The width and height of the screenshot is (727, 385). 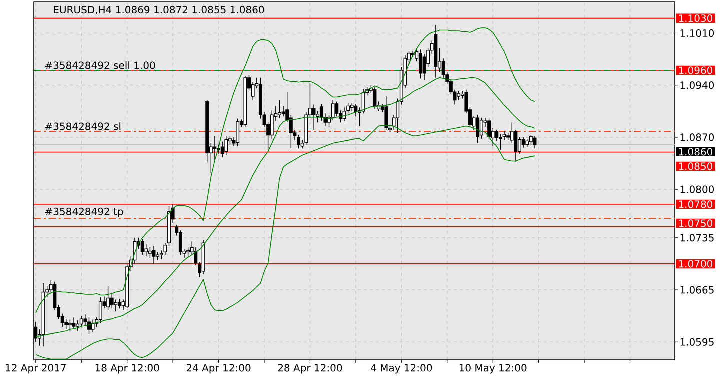 I want to click on ref-line-label: 1.0780, so click(x=696, y=204).